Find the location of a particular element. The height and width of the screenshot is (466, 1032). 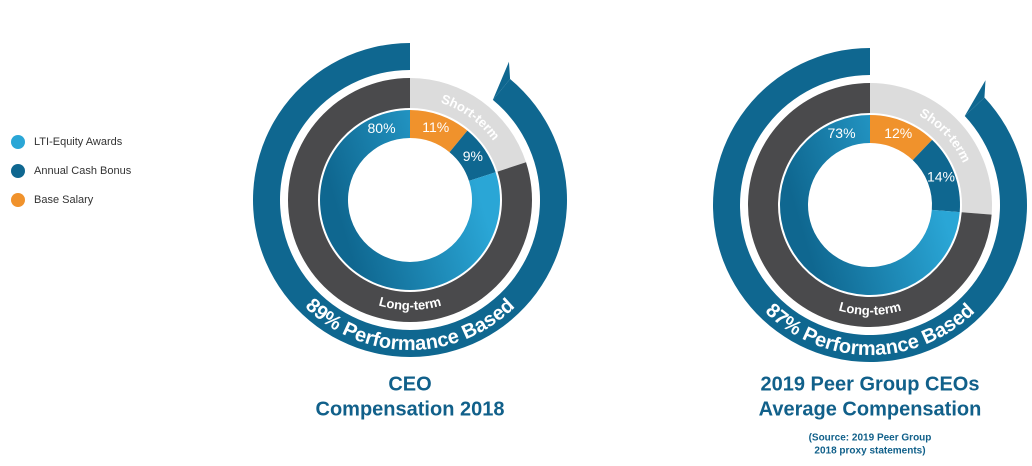

value-label: 14% is located at coordinates (941, 177).